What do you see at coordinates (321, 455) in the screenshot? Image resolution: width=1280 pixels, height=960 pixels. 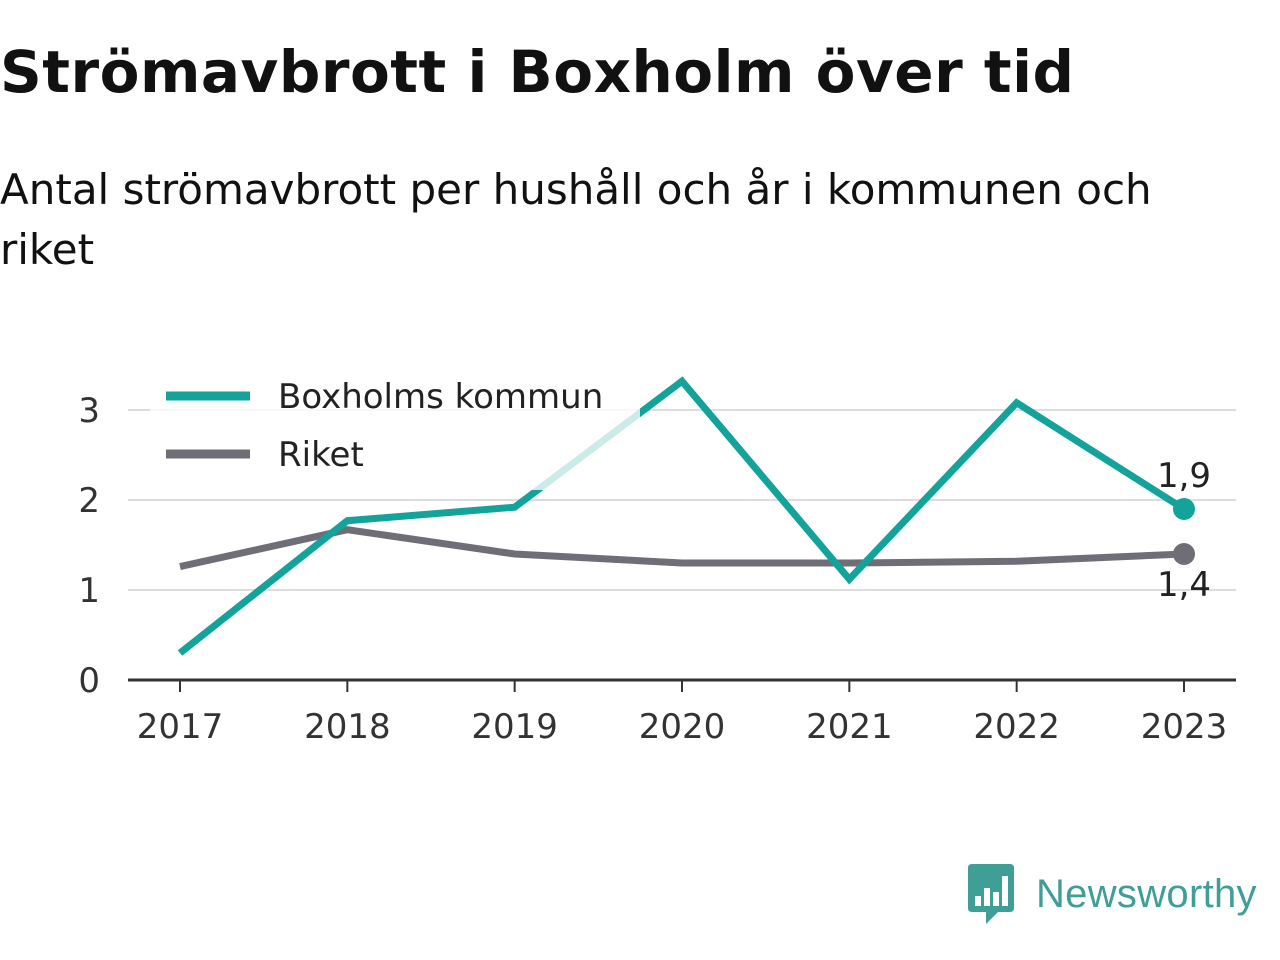 I see `legend-label: Riket` at bounding box center [321, 455].